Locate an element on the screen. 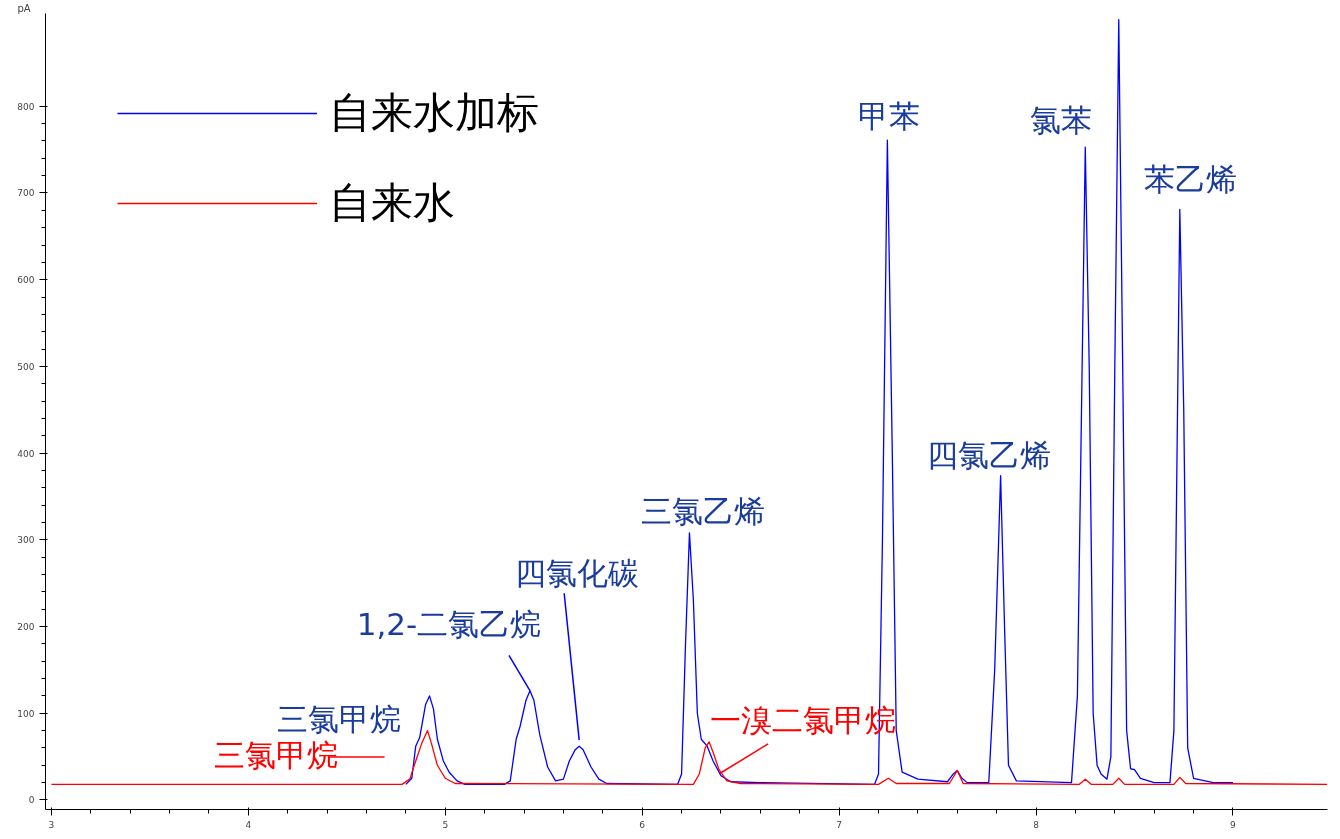  legend-label: 自来水加标 is located at coordinates (434, 113).